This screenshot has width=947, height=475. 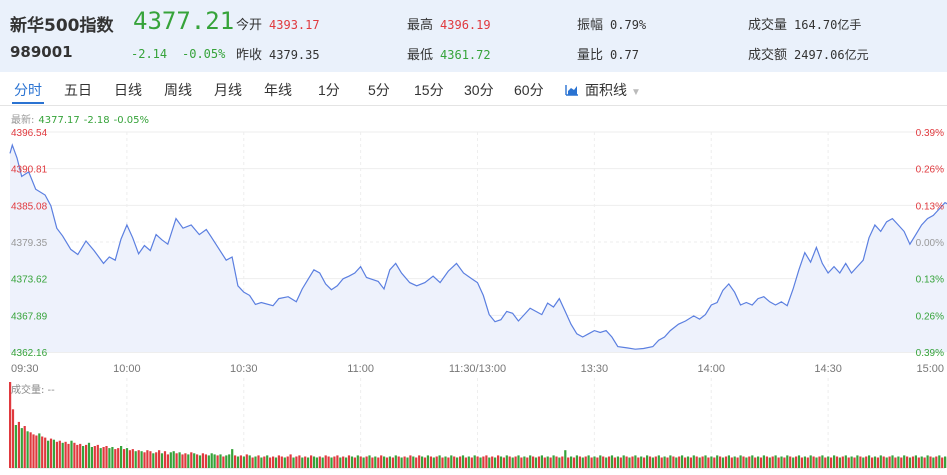 What do you see at coordinates (29, 133) in the screenshot?
I see `y-tick-label: 4396.54` at bounding box center [29, 133].